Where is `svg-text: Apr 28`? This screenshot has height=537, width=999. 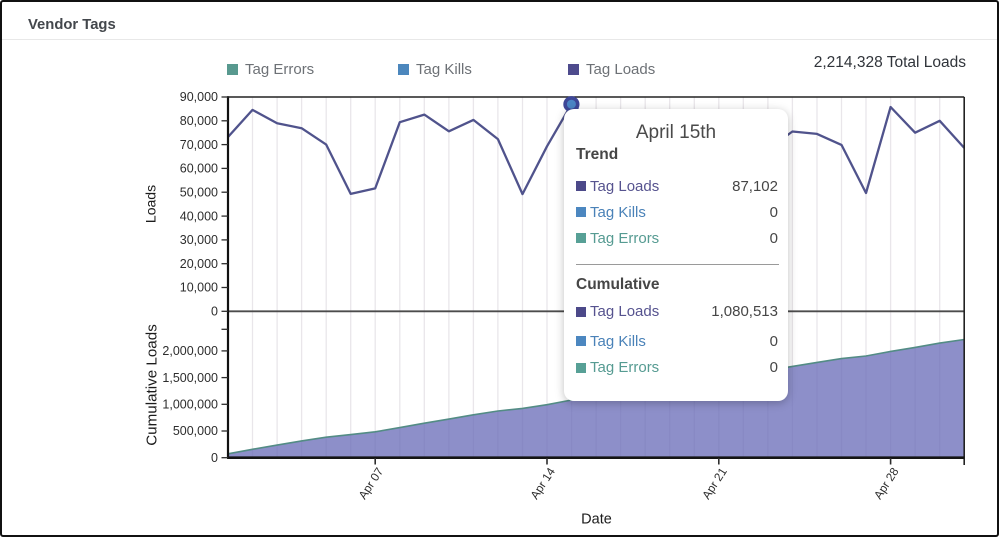
svg-text: Apr 28 is located at coordinates (886, 483).